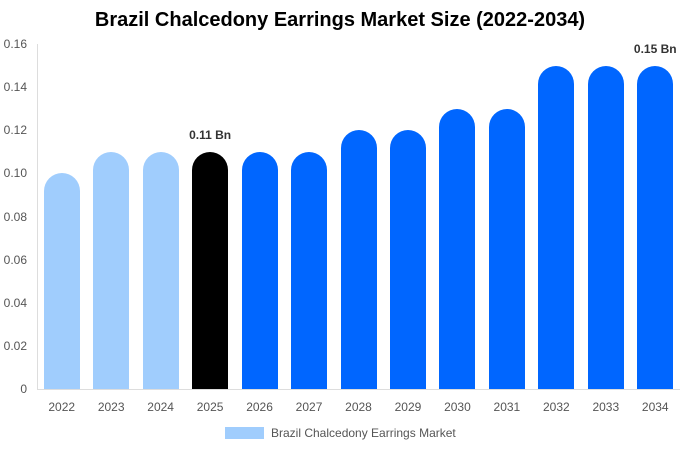 Image resolution: width=680 pixels, height=450 pixels. What do you see at coordinates (259, 270) in the screenshot?
I see `bar-2026` at bounding box center [259, 270].